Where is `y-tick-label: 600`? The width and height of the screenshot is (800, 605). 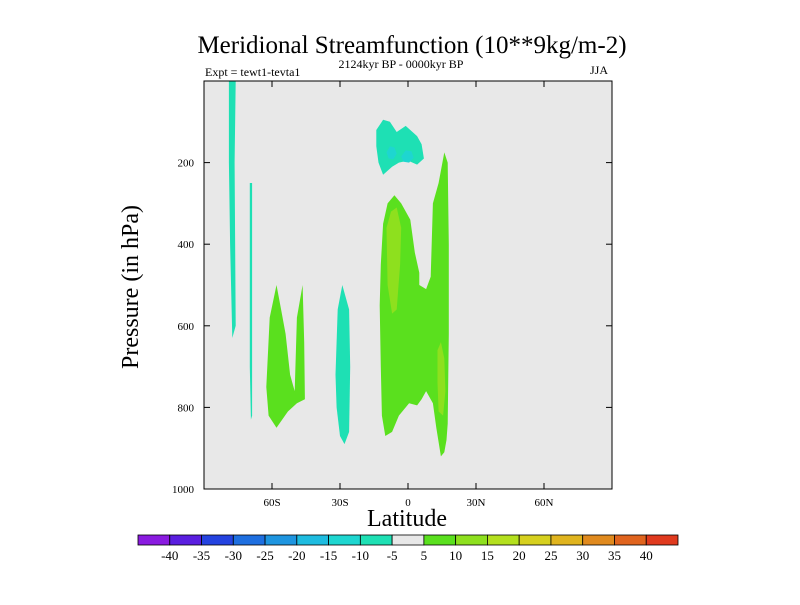
y-tick-label: 600 is located at coordinates (186, 327).